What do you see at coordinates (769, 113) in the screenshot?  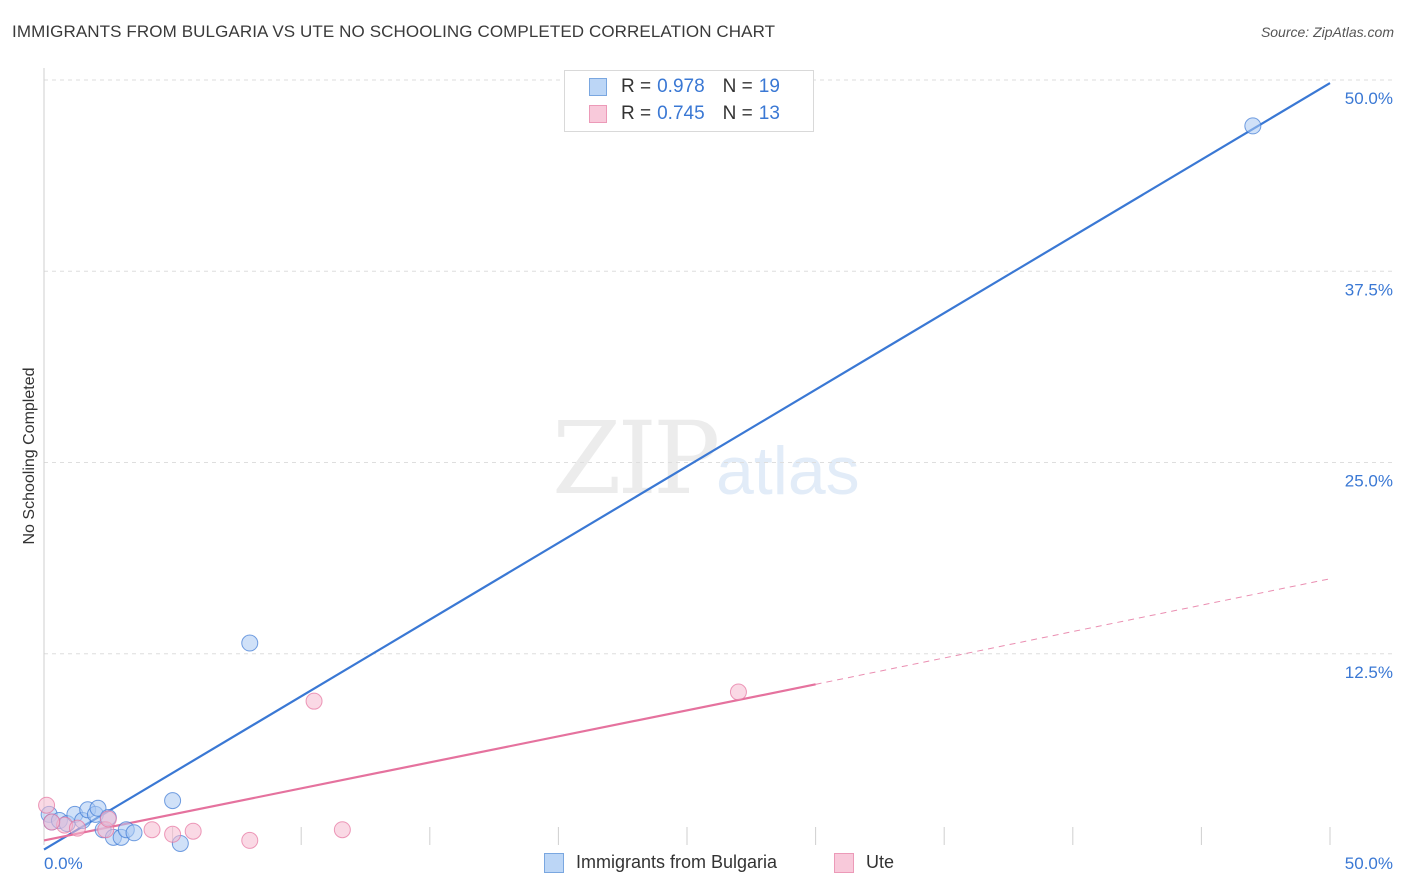 I see `legend-n-value: 13` at bounding box center [769, 113].